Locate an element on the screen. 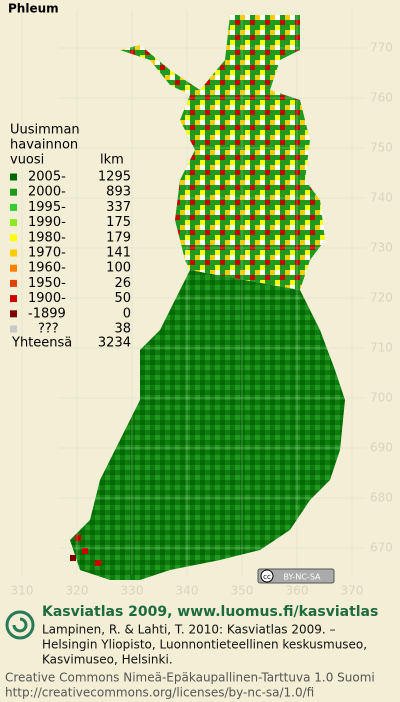 The image size is (400, 702). x-tick-label: 330 is located at coordinates (132, 591).